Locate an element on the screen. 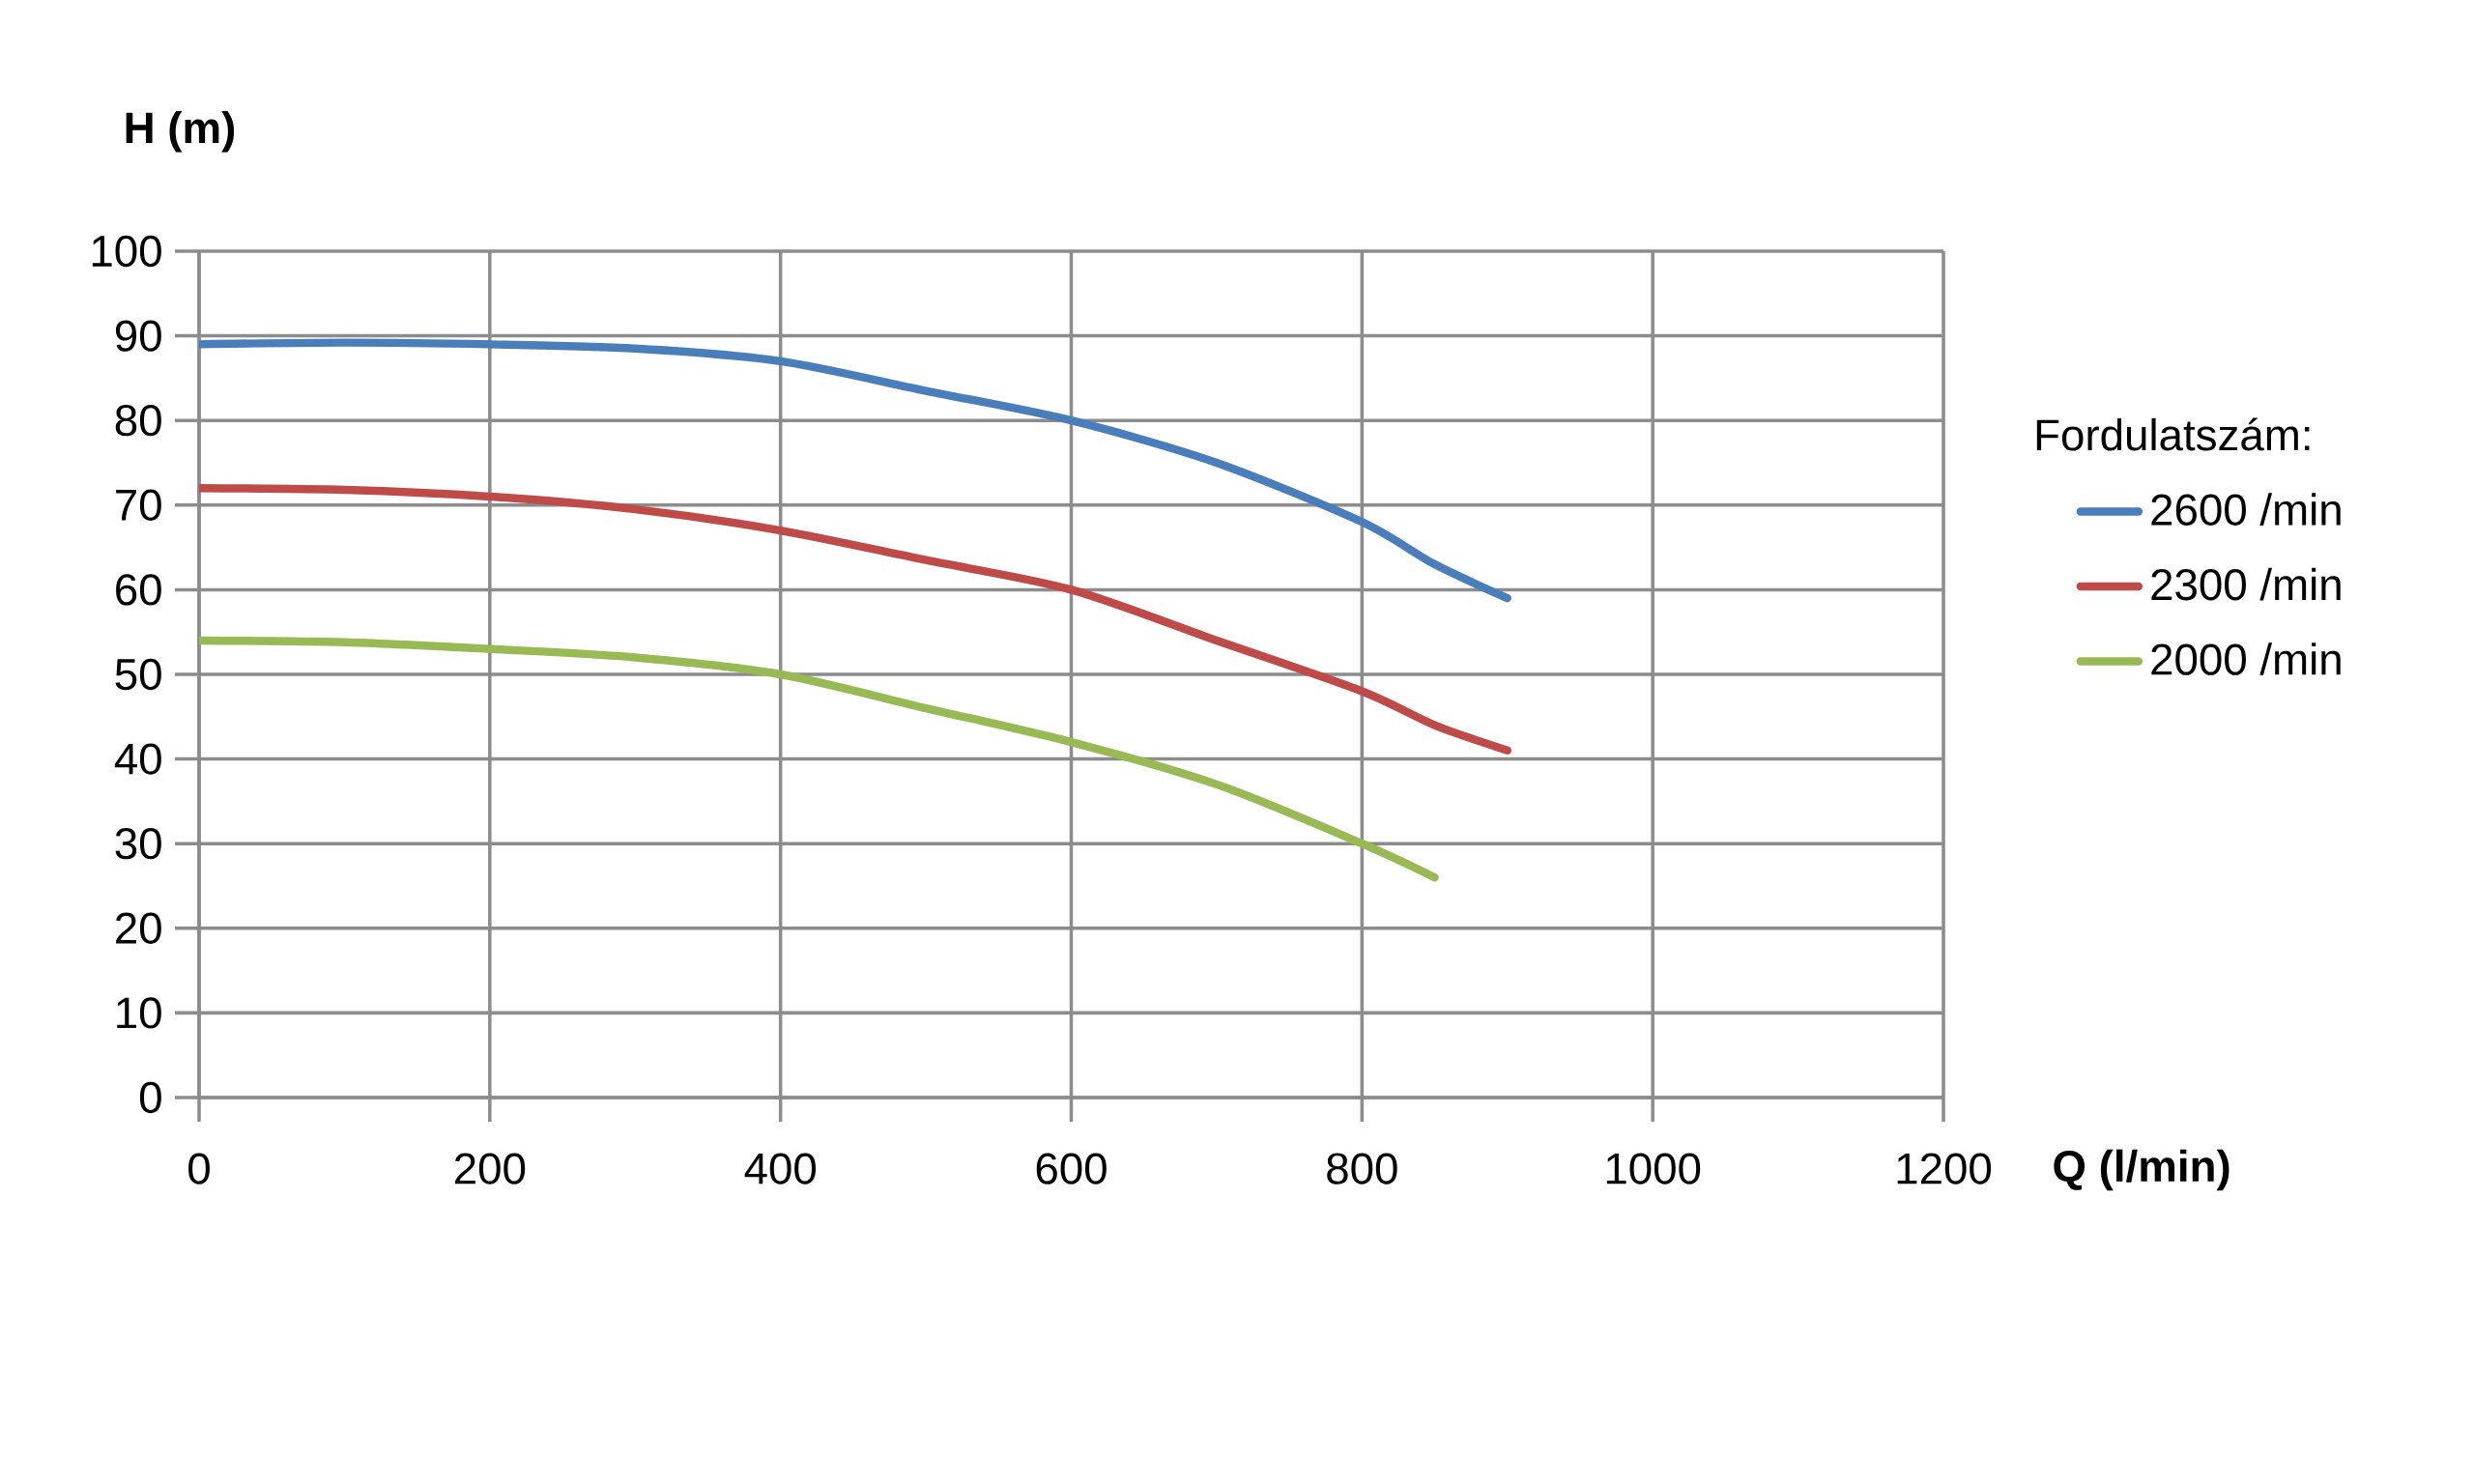  y-tick-label: 0 is located at coordinates (150, 1098).